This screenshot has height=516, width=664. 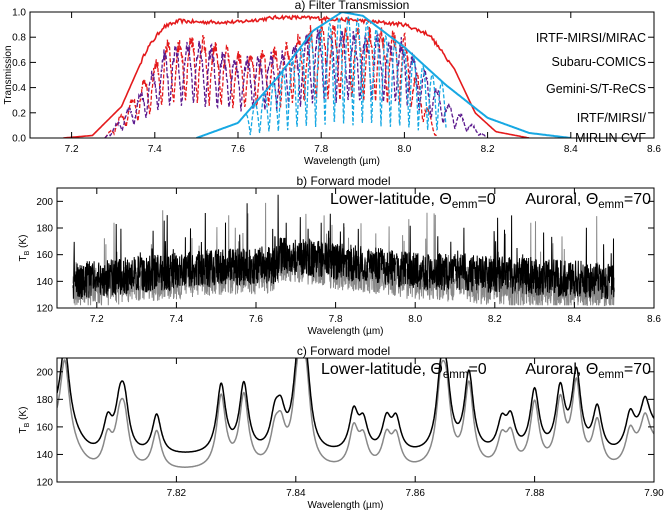 What do you see at coordinates (599, 62) in the screenshot?
I see `legend-entry: Subaru-COMICS` at bounding box center [599, 62].